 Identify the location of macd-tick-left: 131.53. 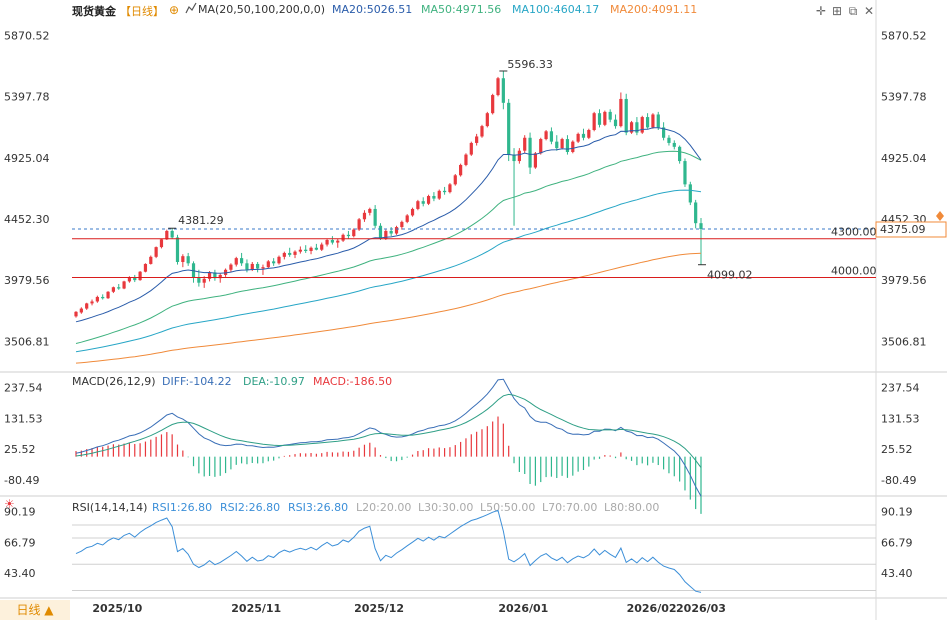
(23, 418).